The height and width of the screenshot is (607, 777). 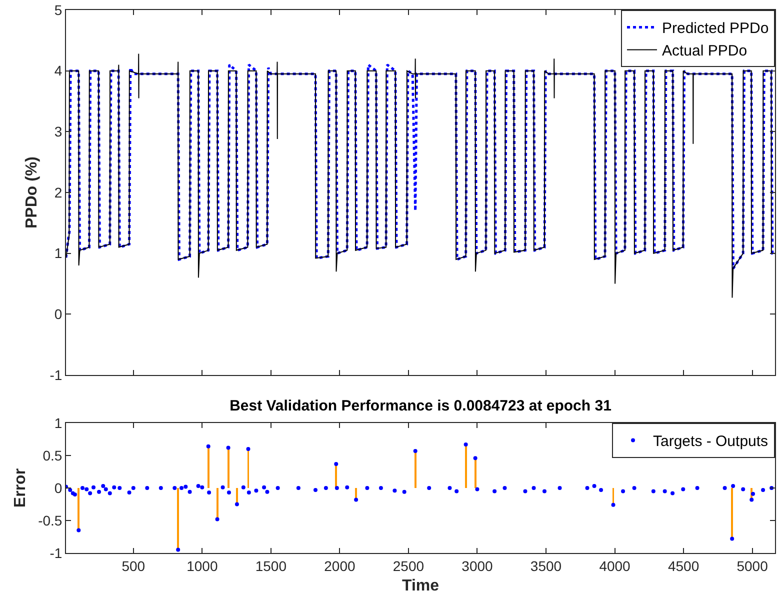 I want to click on x-tick-label: 4500, so click(x=684, y=566).